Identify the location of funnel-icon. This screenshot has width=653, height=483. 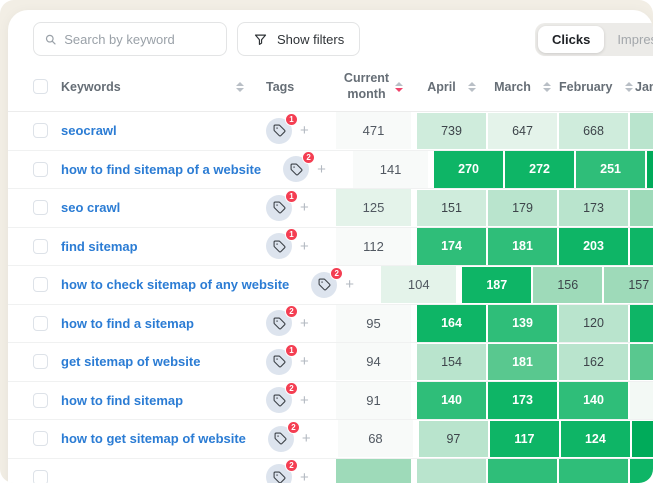
(260, 39).